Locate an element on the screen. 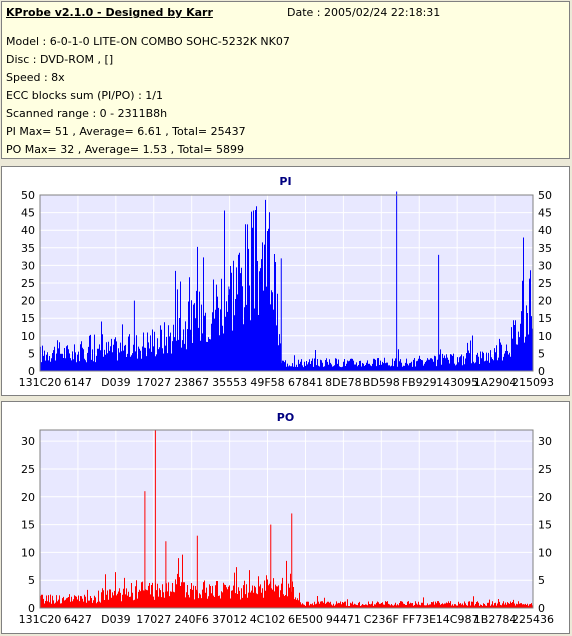 The width and height of the screenshot is (572, 636). x-tick-label: FF73E is located at coordinates (419, 619).